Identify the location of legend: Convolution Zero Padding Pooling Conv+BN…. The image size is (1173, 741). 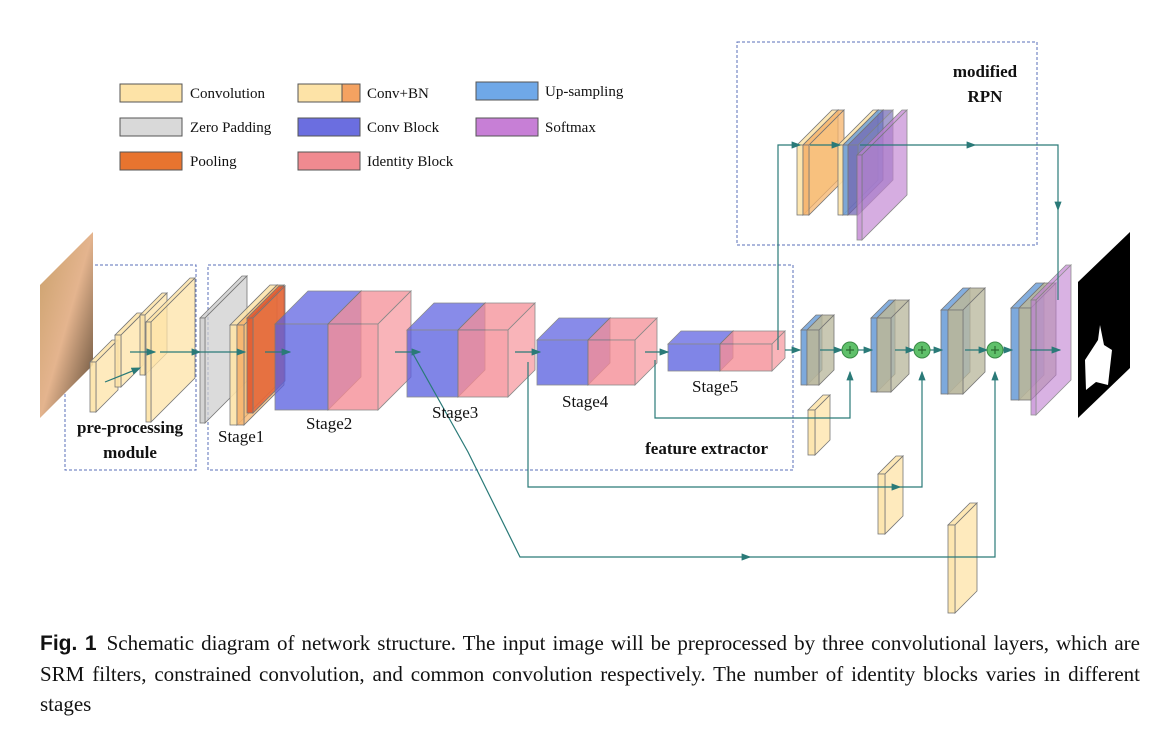
(371, 126).